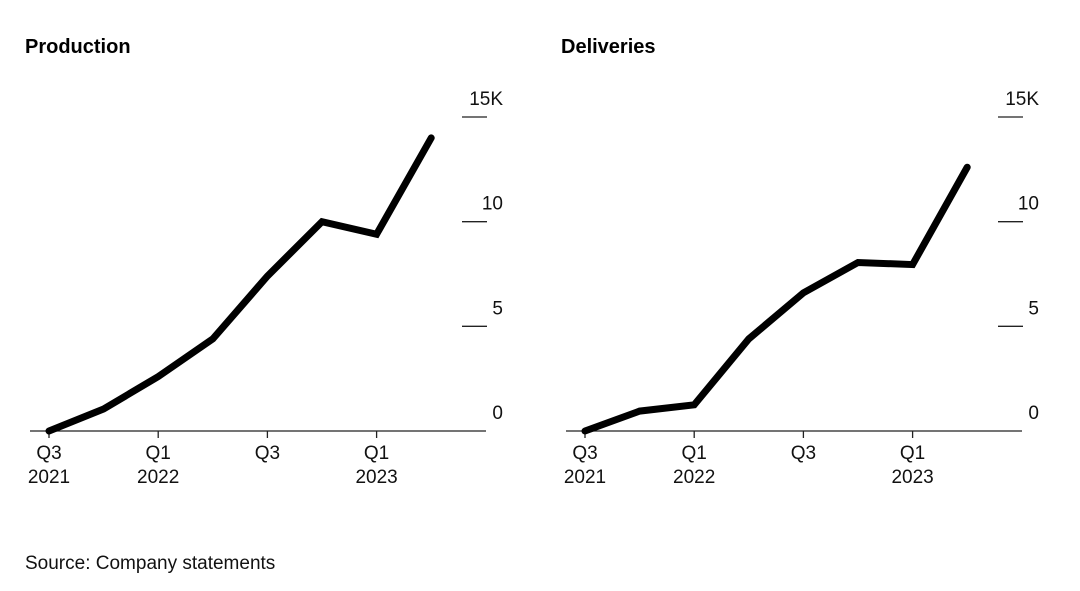 The width and height of the screenshot is (1080, 591). What do you see at coordinates (497, 413) in the screenshot?
I see `production-y-tick-label: 0` at bounding box center [497, 413].